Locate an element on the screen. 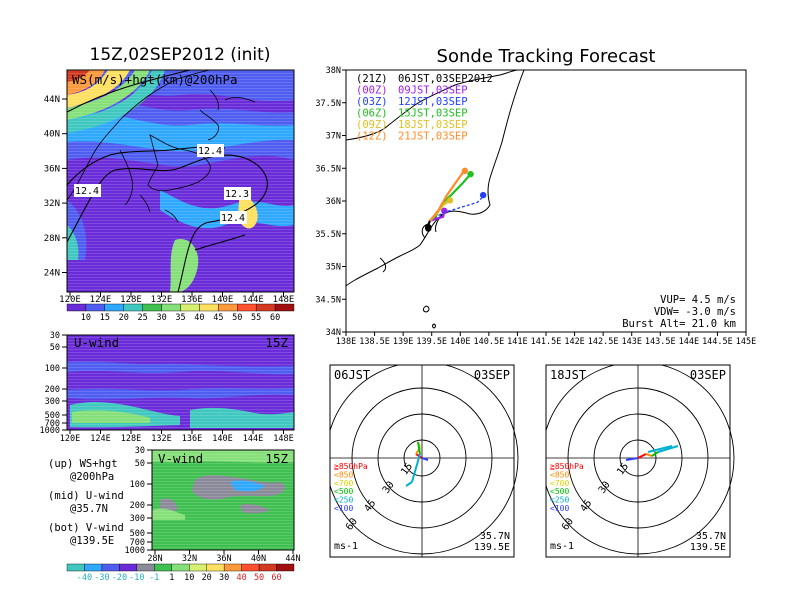 The height and width of the screenshot is (612, 792). hodo-legend-label: ≧850hPa is located at coordinates (351, 466).